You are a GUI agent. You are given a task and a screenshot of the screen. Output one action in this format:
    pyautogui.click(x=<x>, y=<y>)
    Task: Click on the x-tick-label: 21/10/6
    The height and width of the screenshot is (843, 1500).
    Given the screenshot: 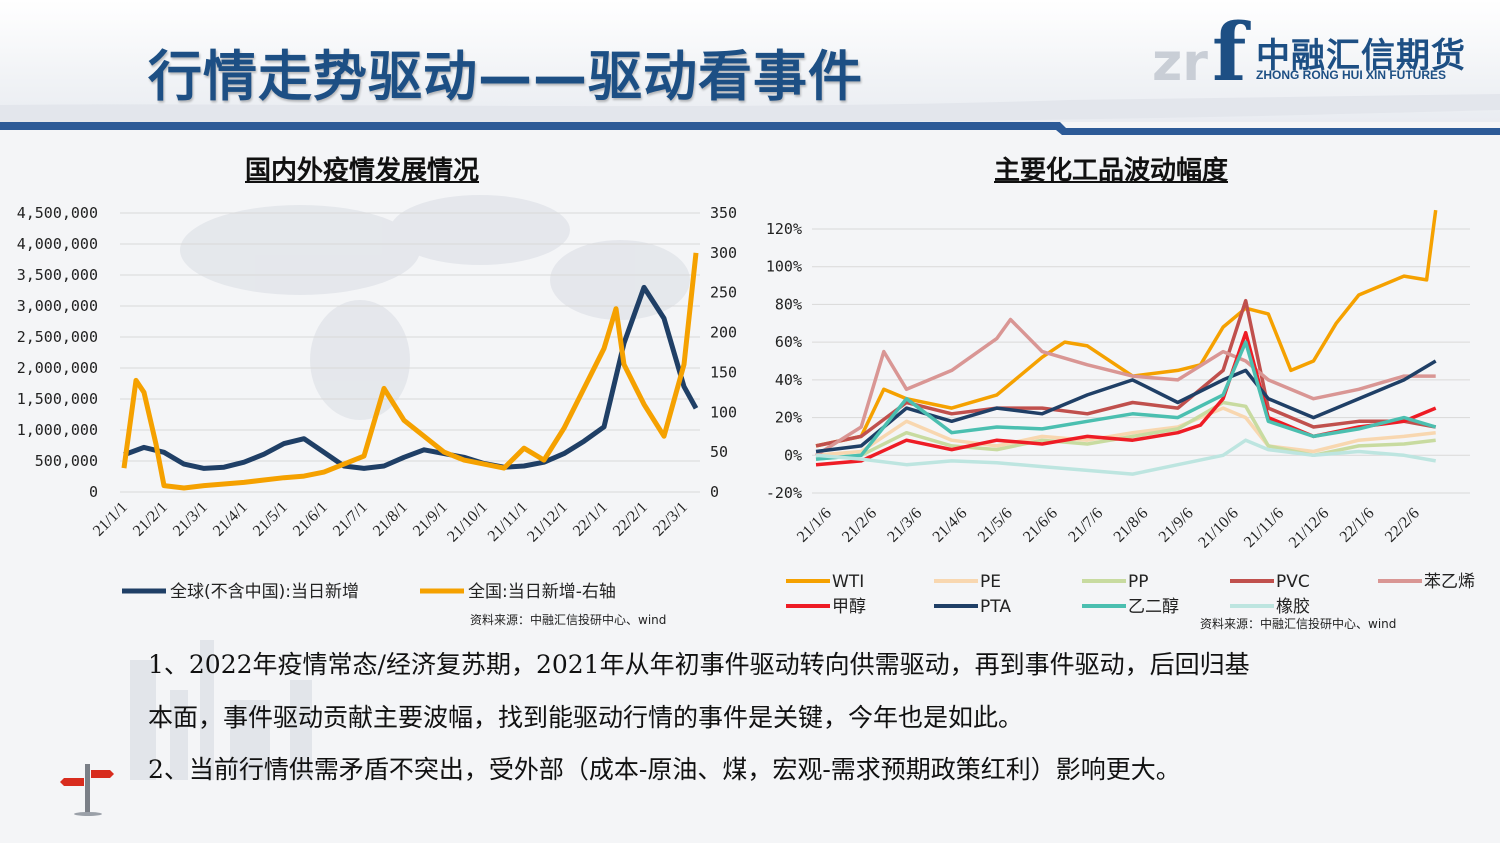 What is the action you would take?
    pyautogui.click(x=1218, y=528)
    